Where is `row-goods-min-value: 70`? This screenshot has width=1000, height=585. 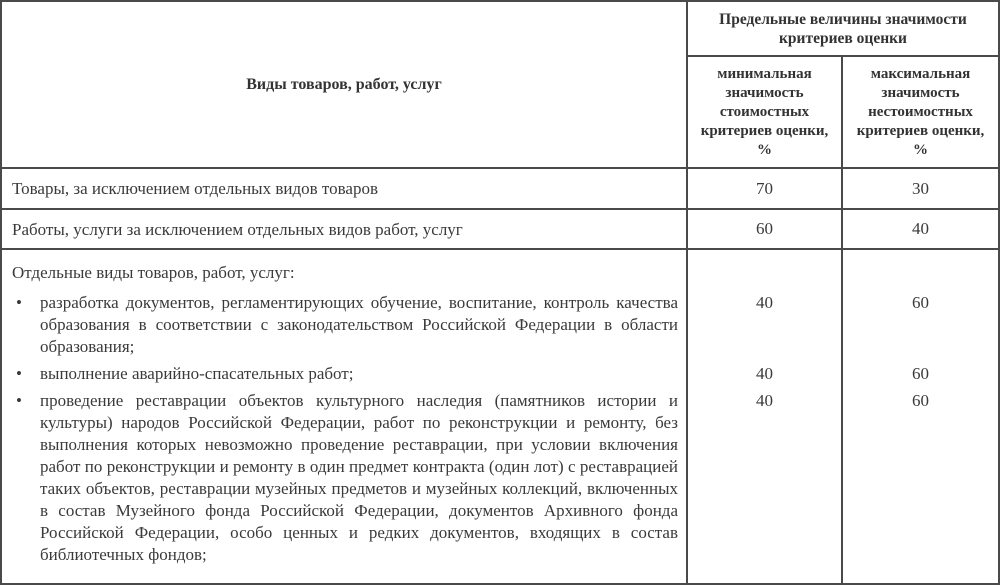
row-goods-min-value: 70 is located at coordinates (765, 189).